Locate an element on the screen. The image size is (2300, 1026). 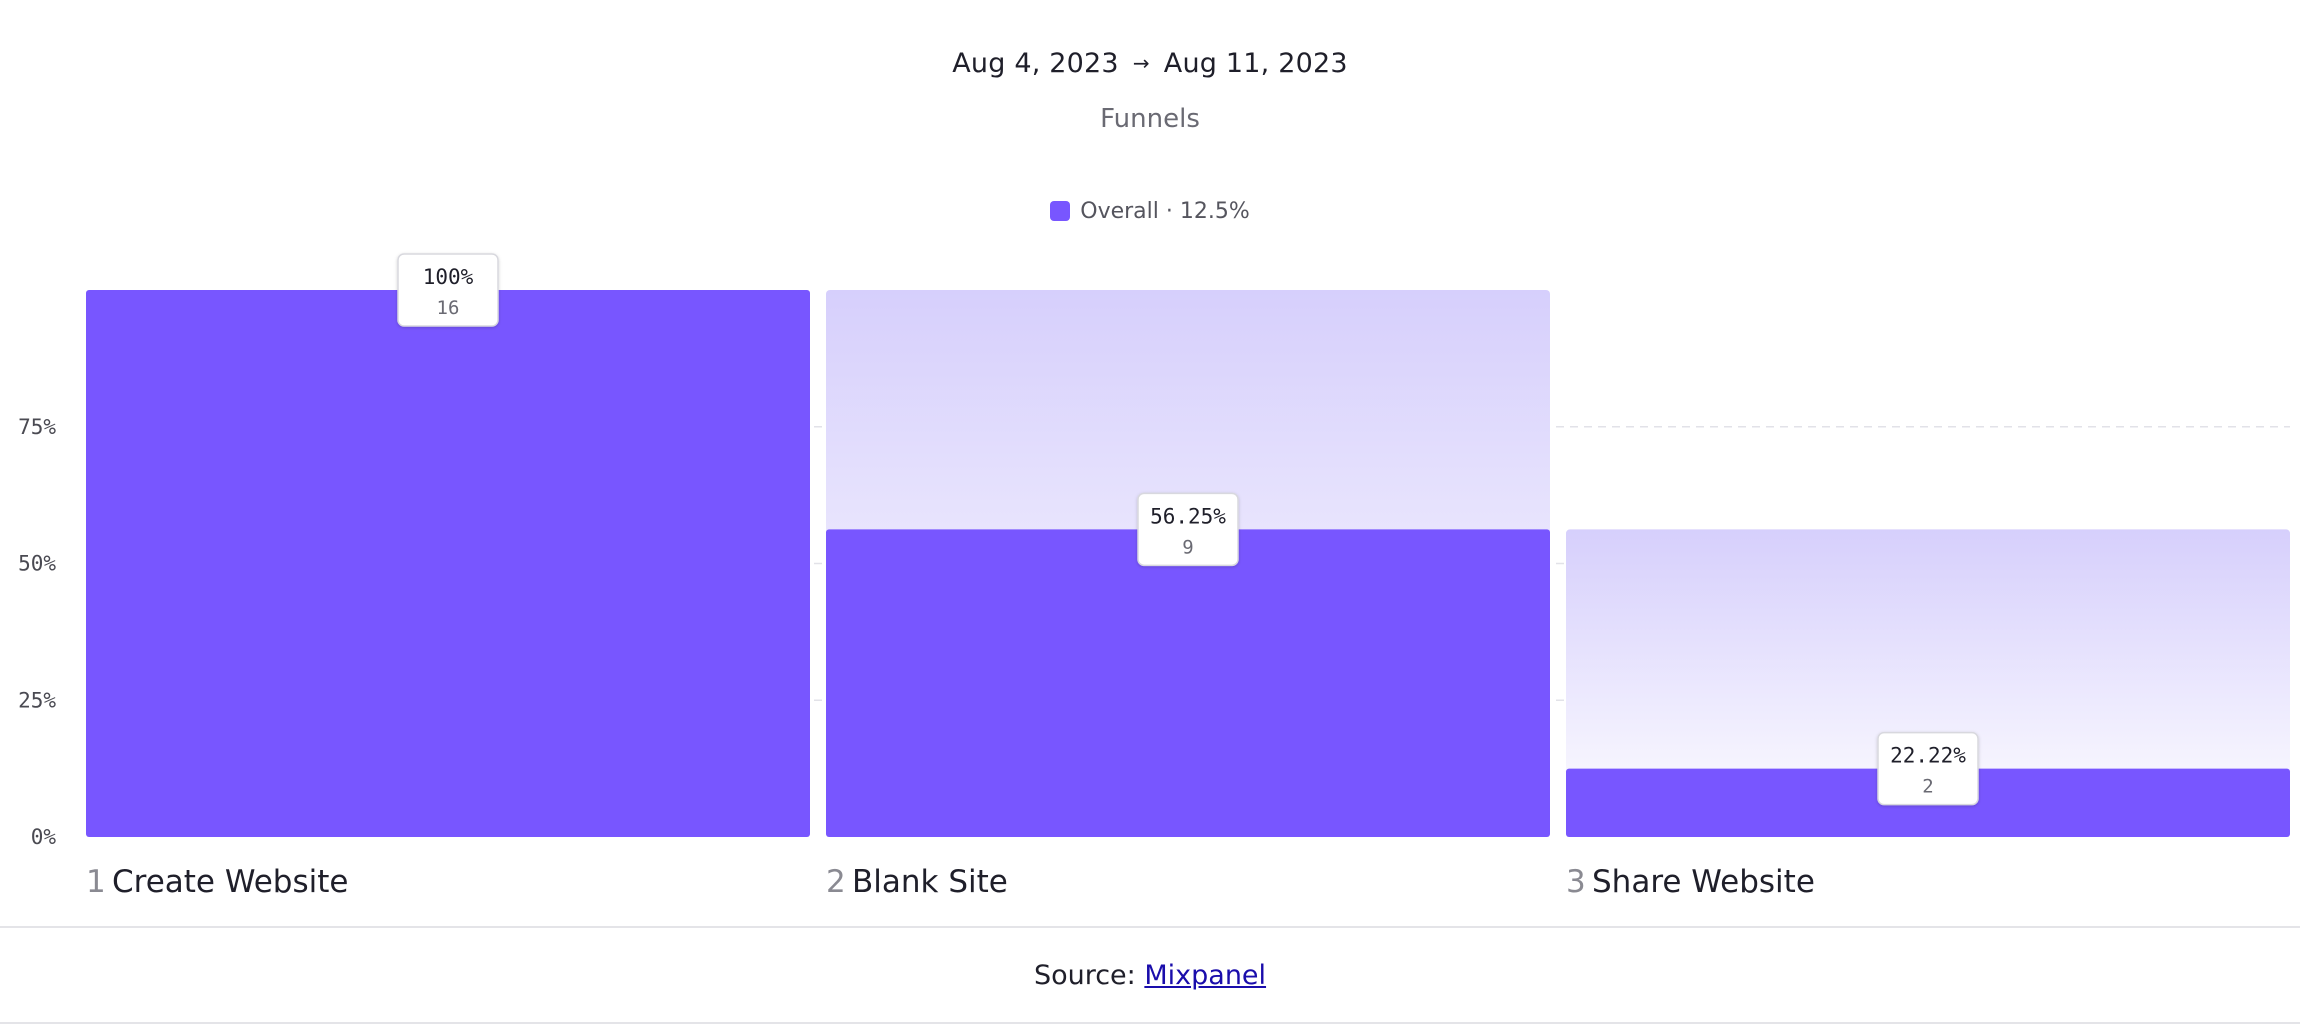
dropoff-bar is located at coordinates (1928, 683).